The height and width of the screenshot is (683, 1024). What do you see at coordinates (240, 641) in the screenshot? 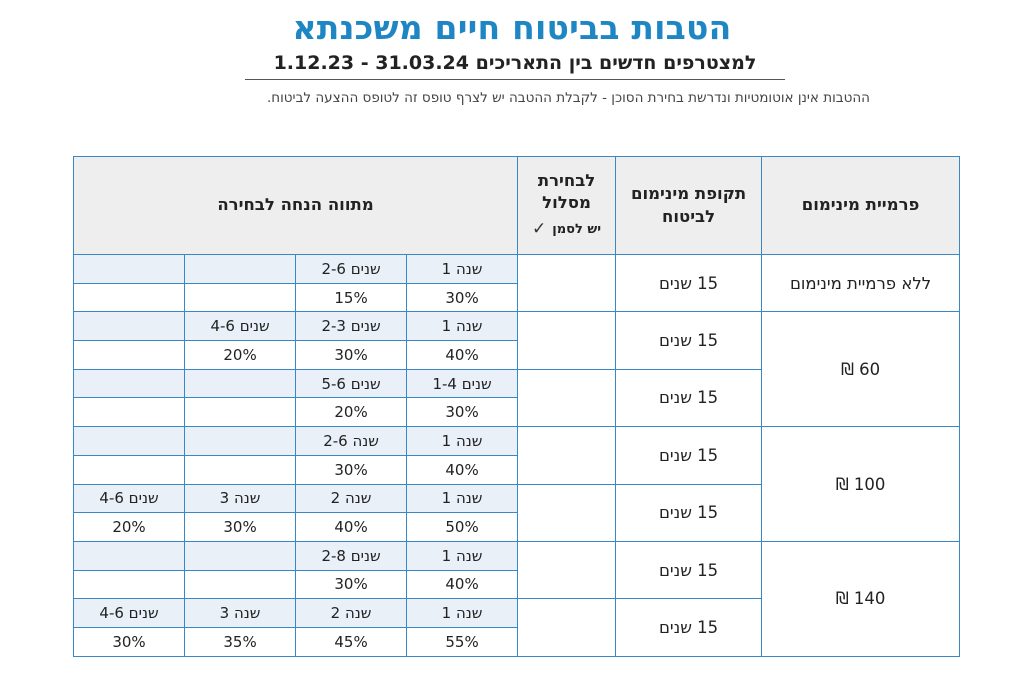
I see `discount-value: 35%` at bounding box center [240, 641].